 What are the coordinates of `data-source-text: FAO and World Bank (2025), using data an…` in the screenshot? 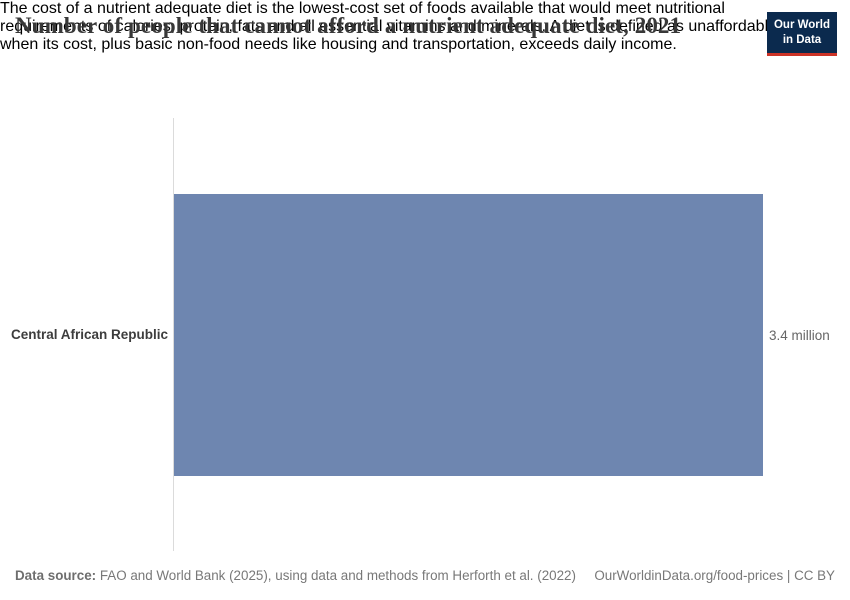 It's located at (336, 575).